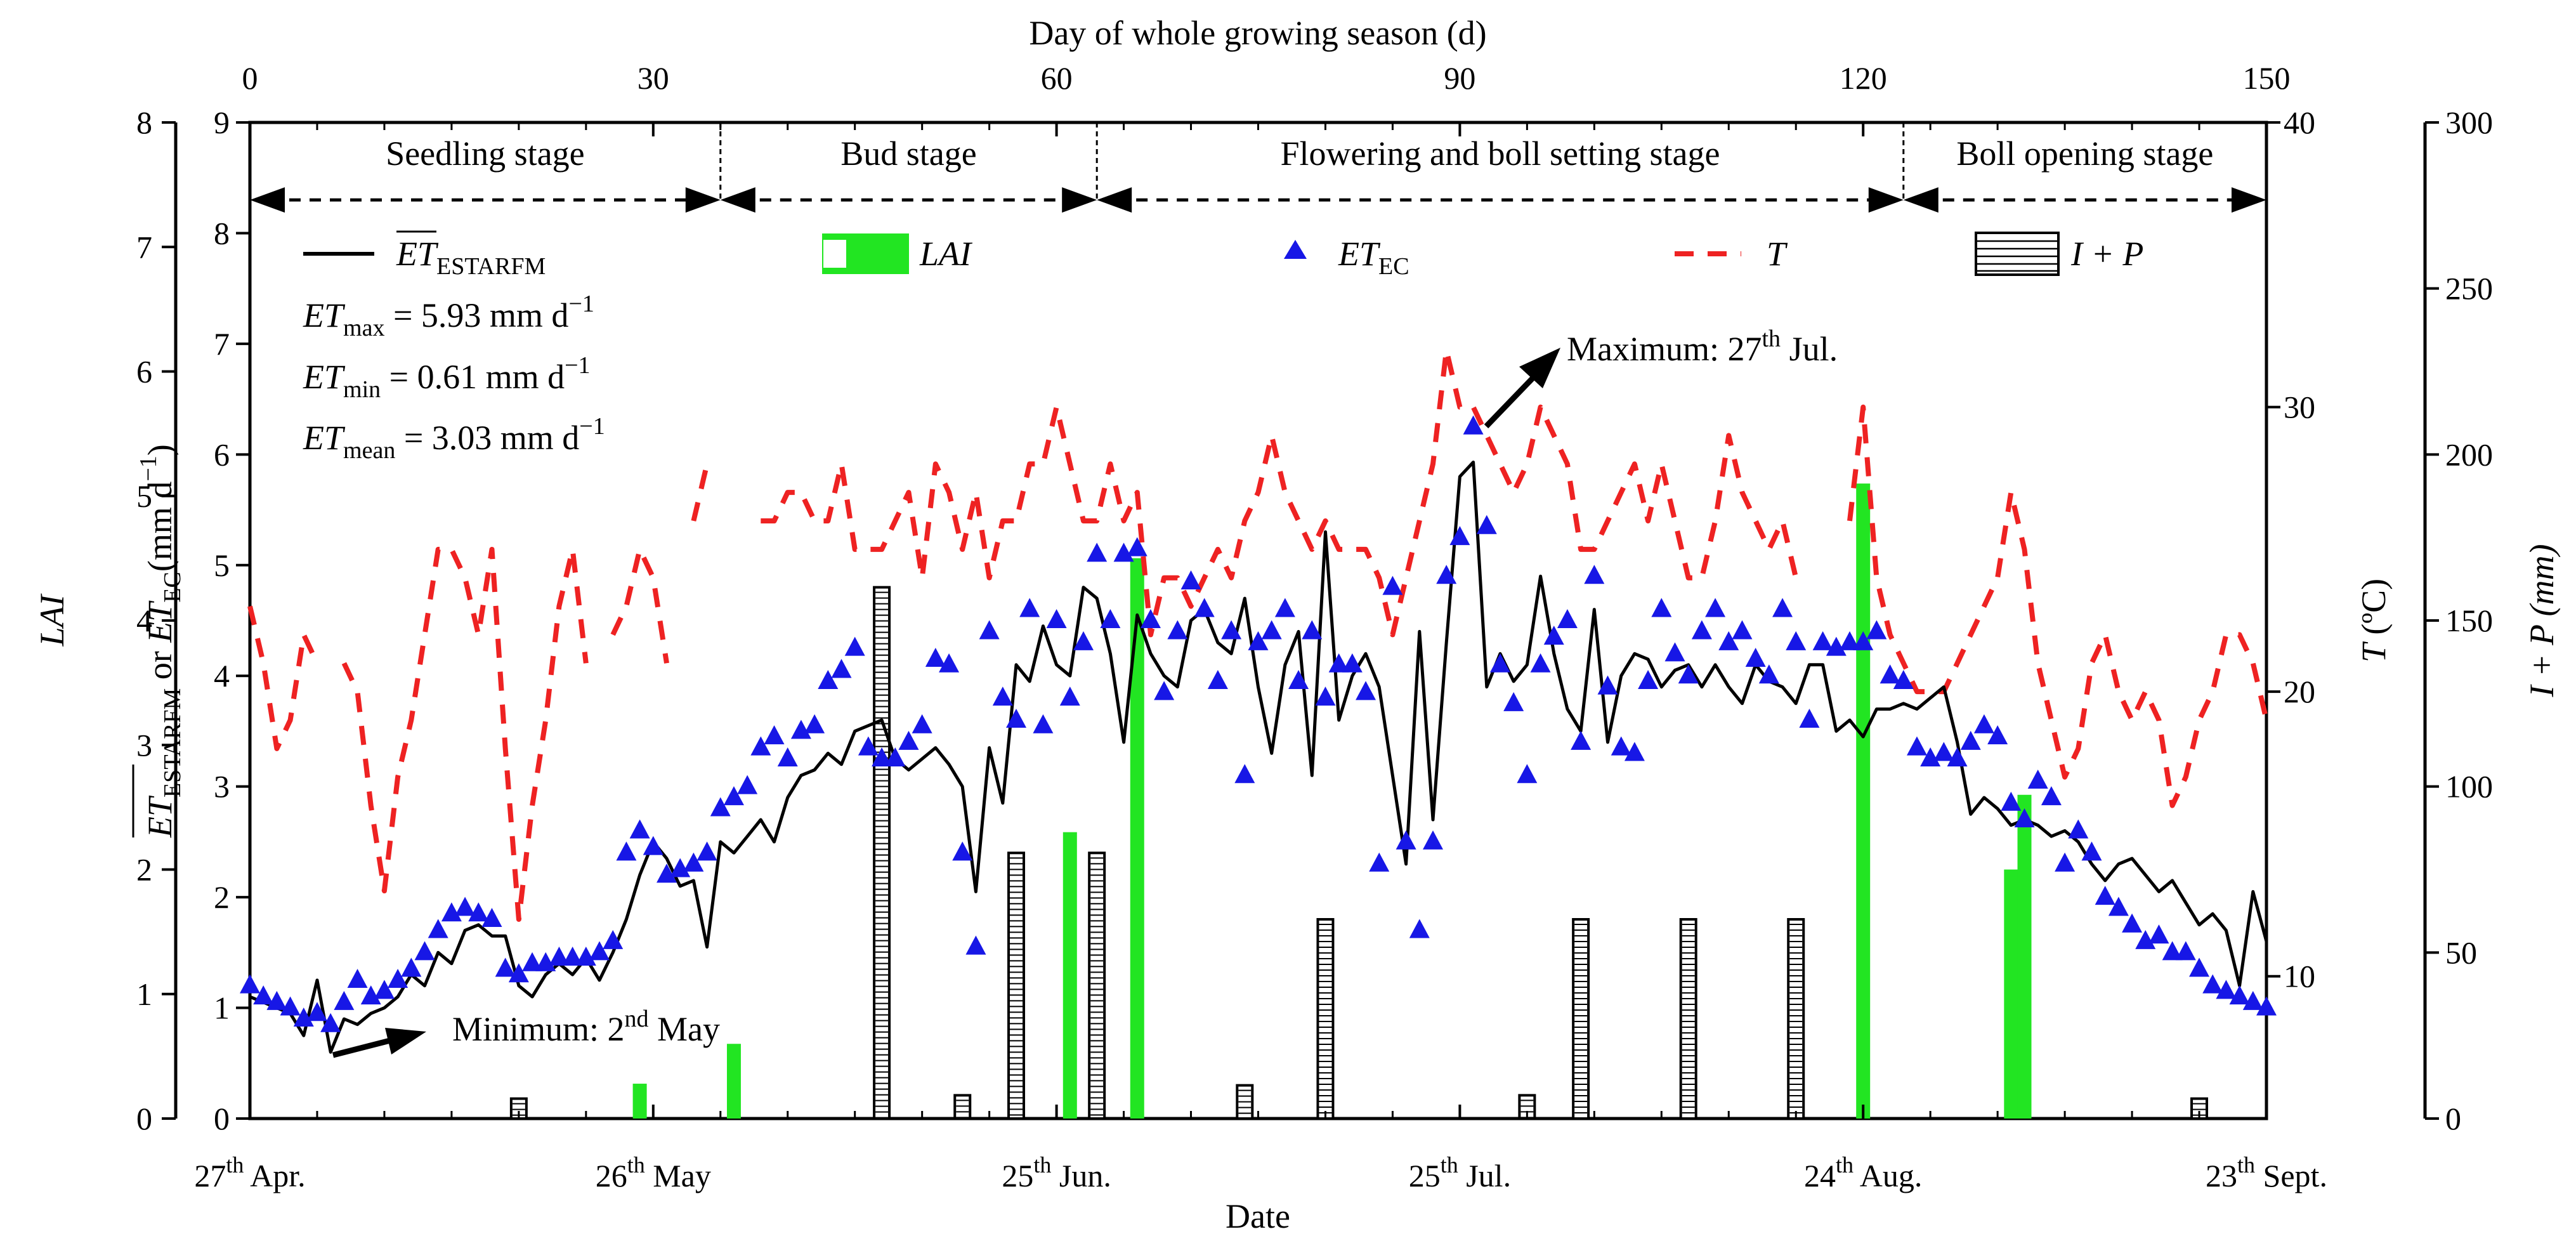 The height and width of the screenshot is (1241, 2576). Describe the element at coordinates (1057, 1173) in the screenshot. I see `x-axis-tick-label: 25th Jun.` at that location.